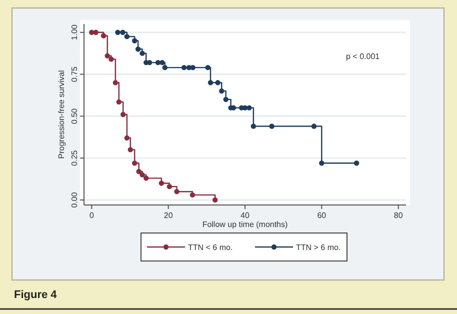 The width and height of the screenshot is (457, 314). What do you see at coordinates (399, 215) in the screenshot?
I see `x-tick-label: 80` at bounding box center [399, 215].